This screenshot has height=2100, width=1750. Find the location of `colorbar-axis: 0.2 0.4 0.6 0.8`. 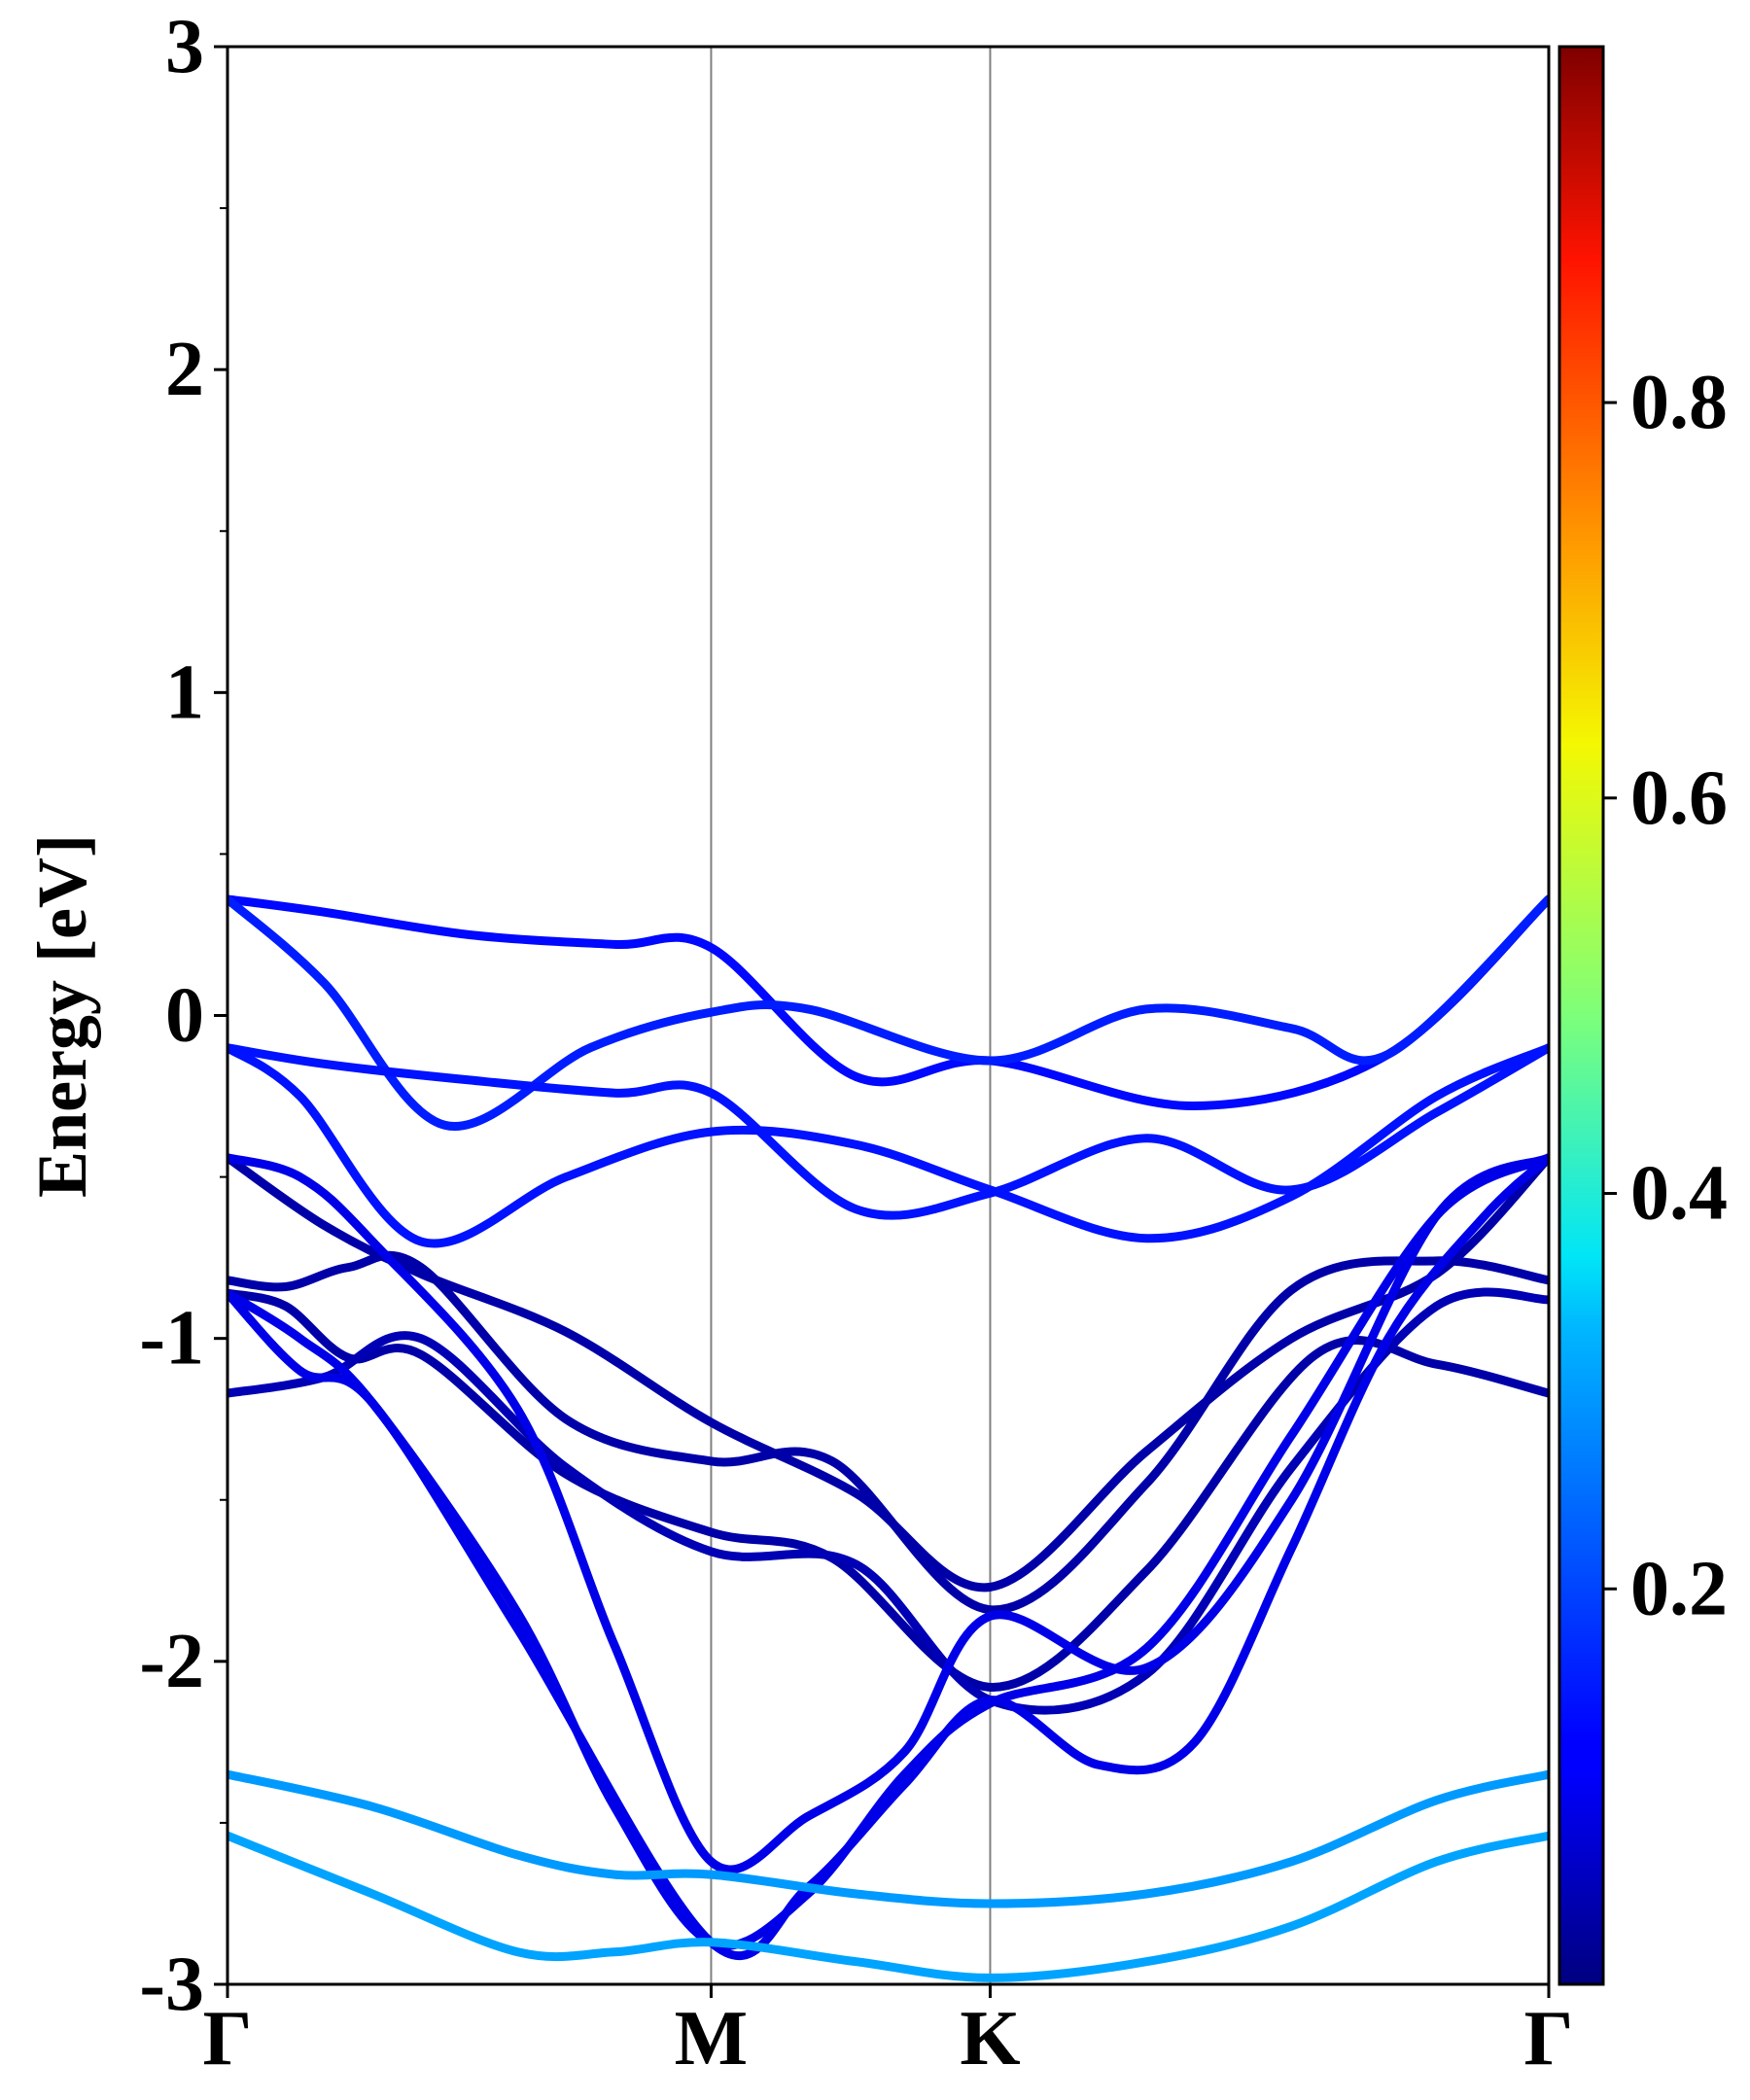

colorbar-axis: 0.2 0.4 0.6 0.8 is located at coordinates (1665, 995).